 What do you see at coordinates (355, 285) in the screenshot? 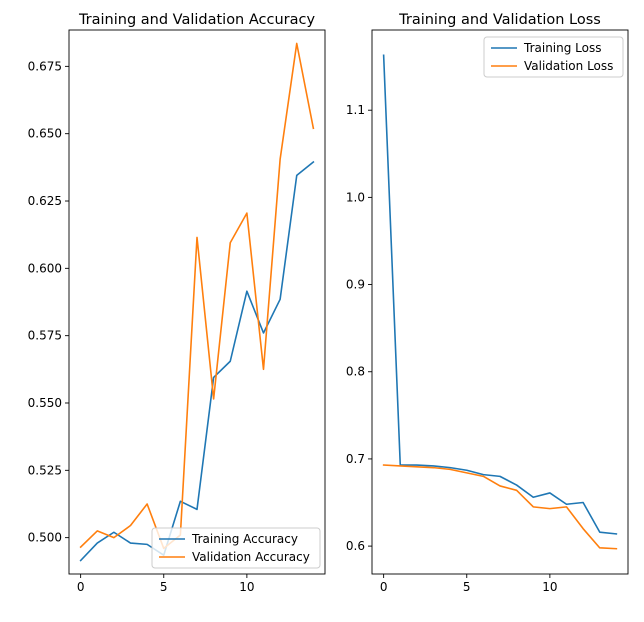
I see `y-tick-label: 0.9` at bounding box center [355, 285].